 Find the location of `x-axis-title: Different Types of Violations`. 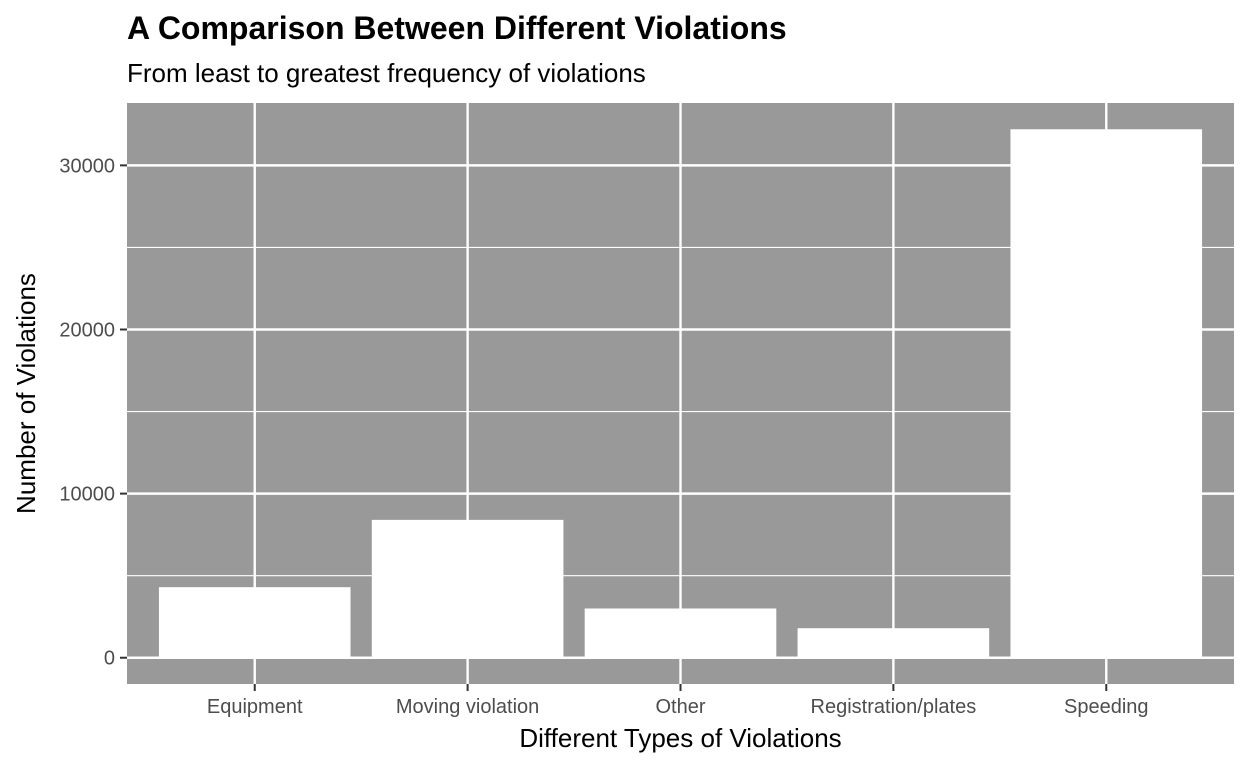

x-axis-title: Different Types of Violations is located at coordinates (680, 738).